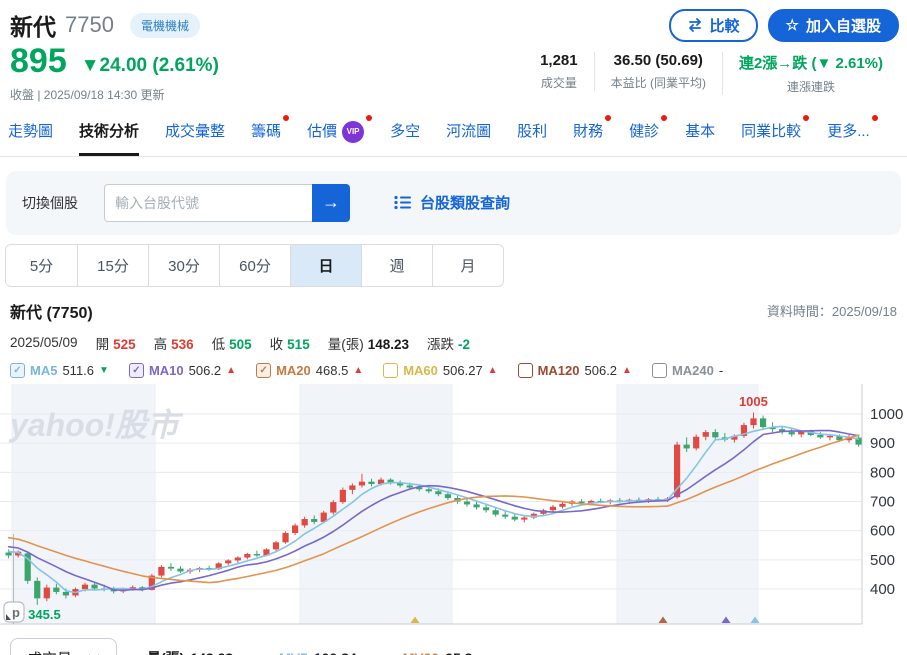 The height and width of the screenshot is (655, 907). What do you see at coordinates (276, 344) in the screenshot?
I see `ohlc-label: 收` at bounding box center [276, 344].